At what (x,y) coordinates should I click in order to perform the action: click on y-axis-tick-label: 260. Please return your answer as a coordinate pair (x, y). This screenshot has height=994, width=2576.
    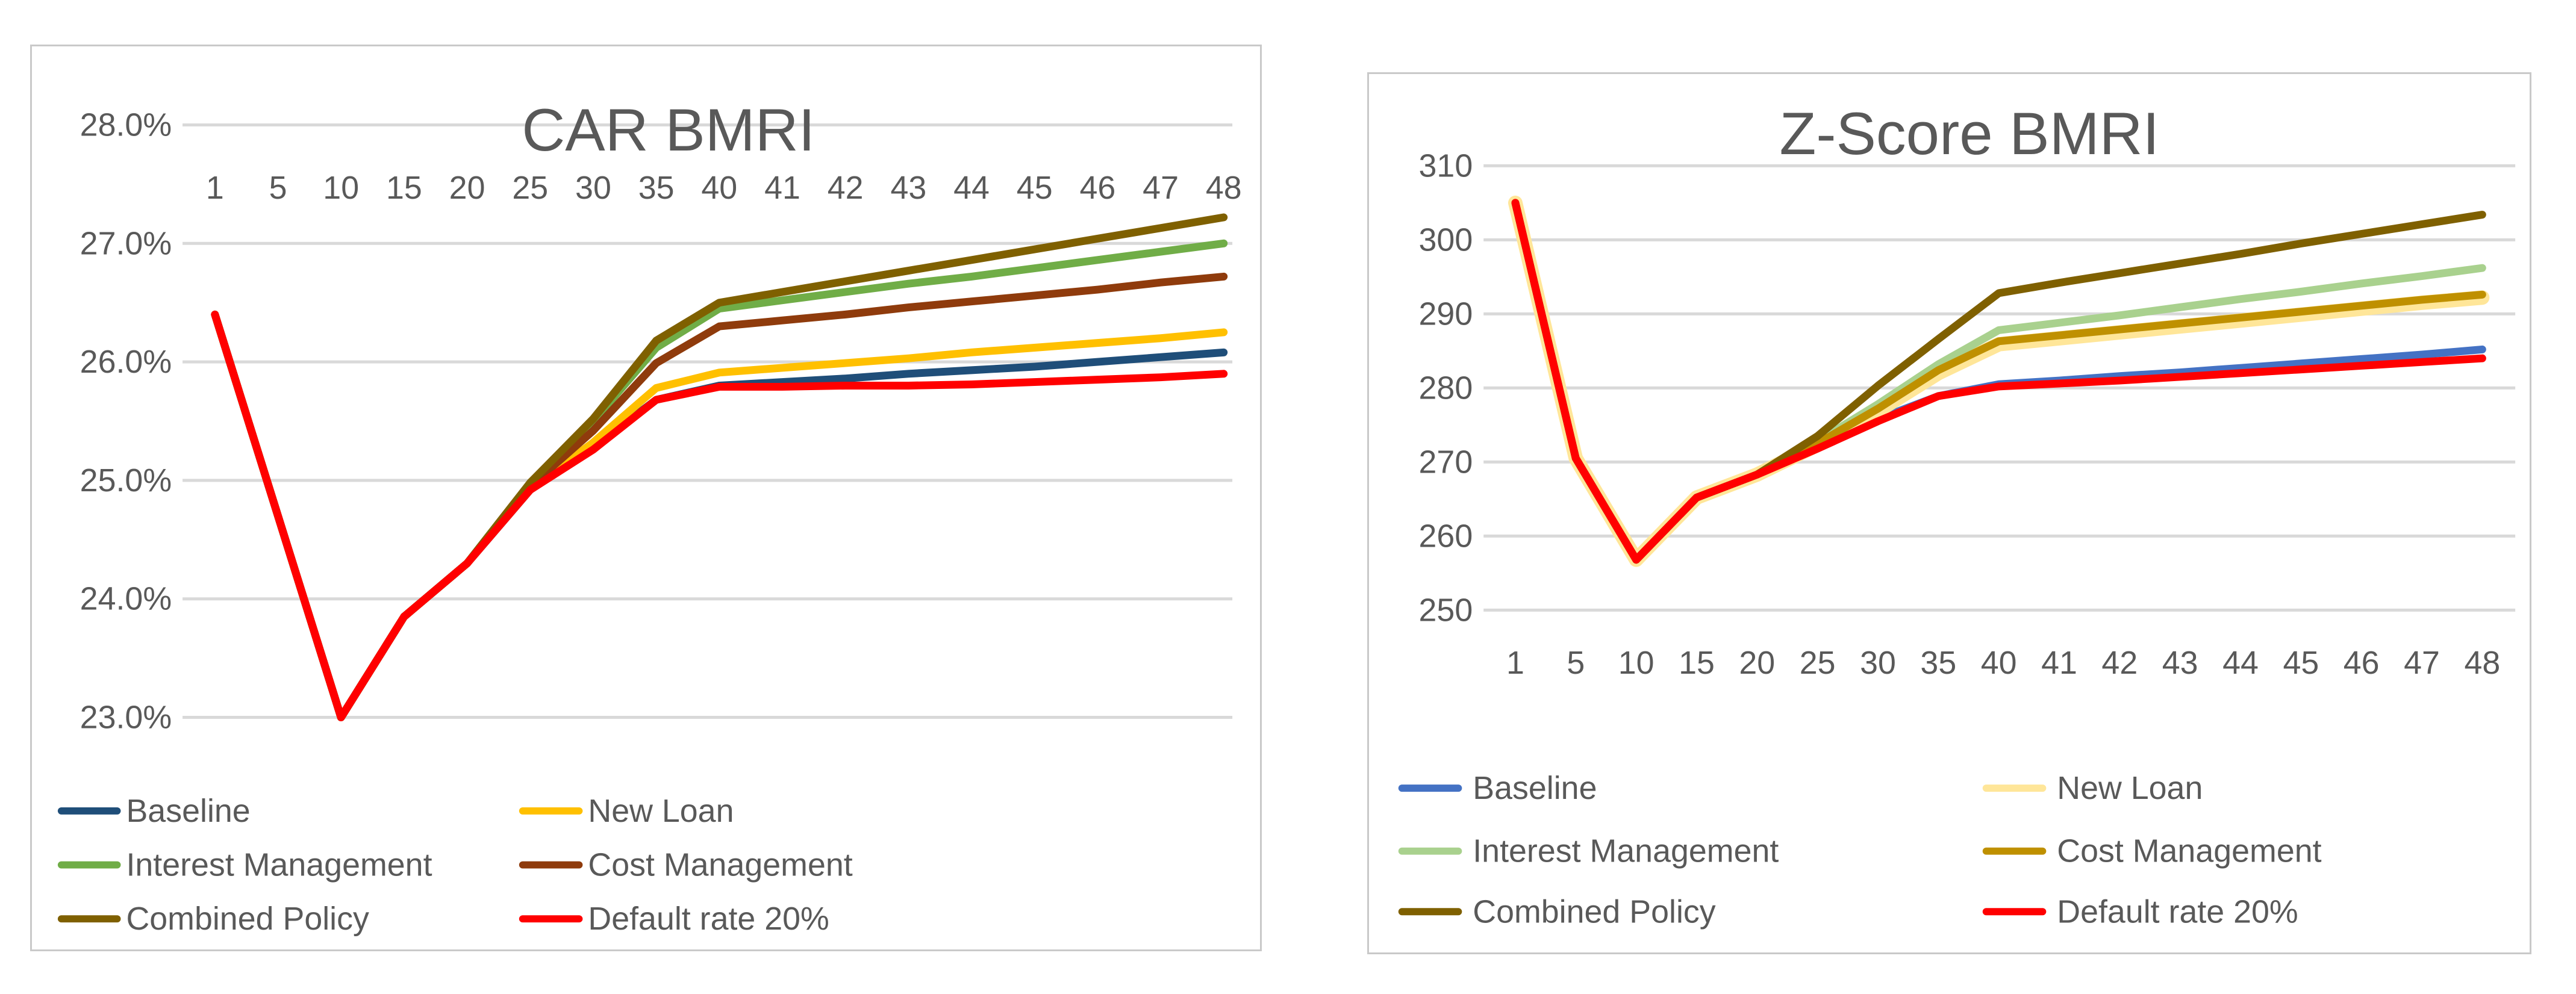
    Looking at the image, I should click on (1446, 536).